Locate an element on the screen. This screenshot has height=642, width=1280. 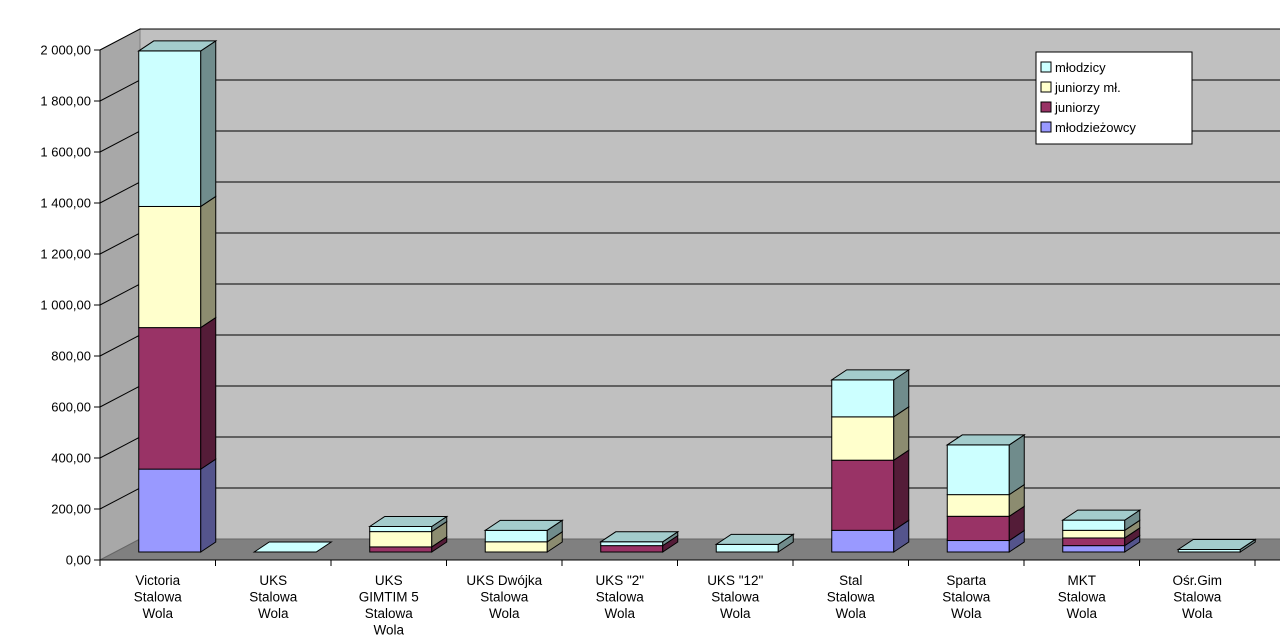
x-category-label: Stal Stalowa Wola is located at coordinates (851, 597).